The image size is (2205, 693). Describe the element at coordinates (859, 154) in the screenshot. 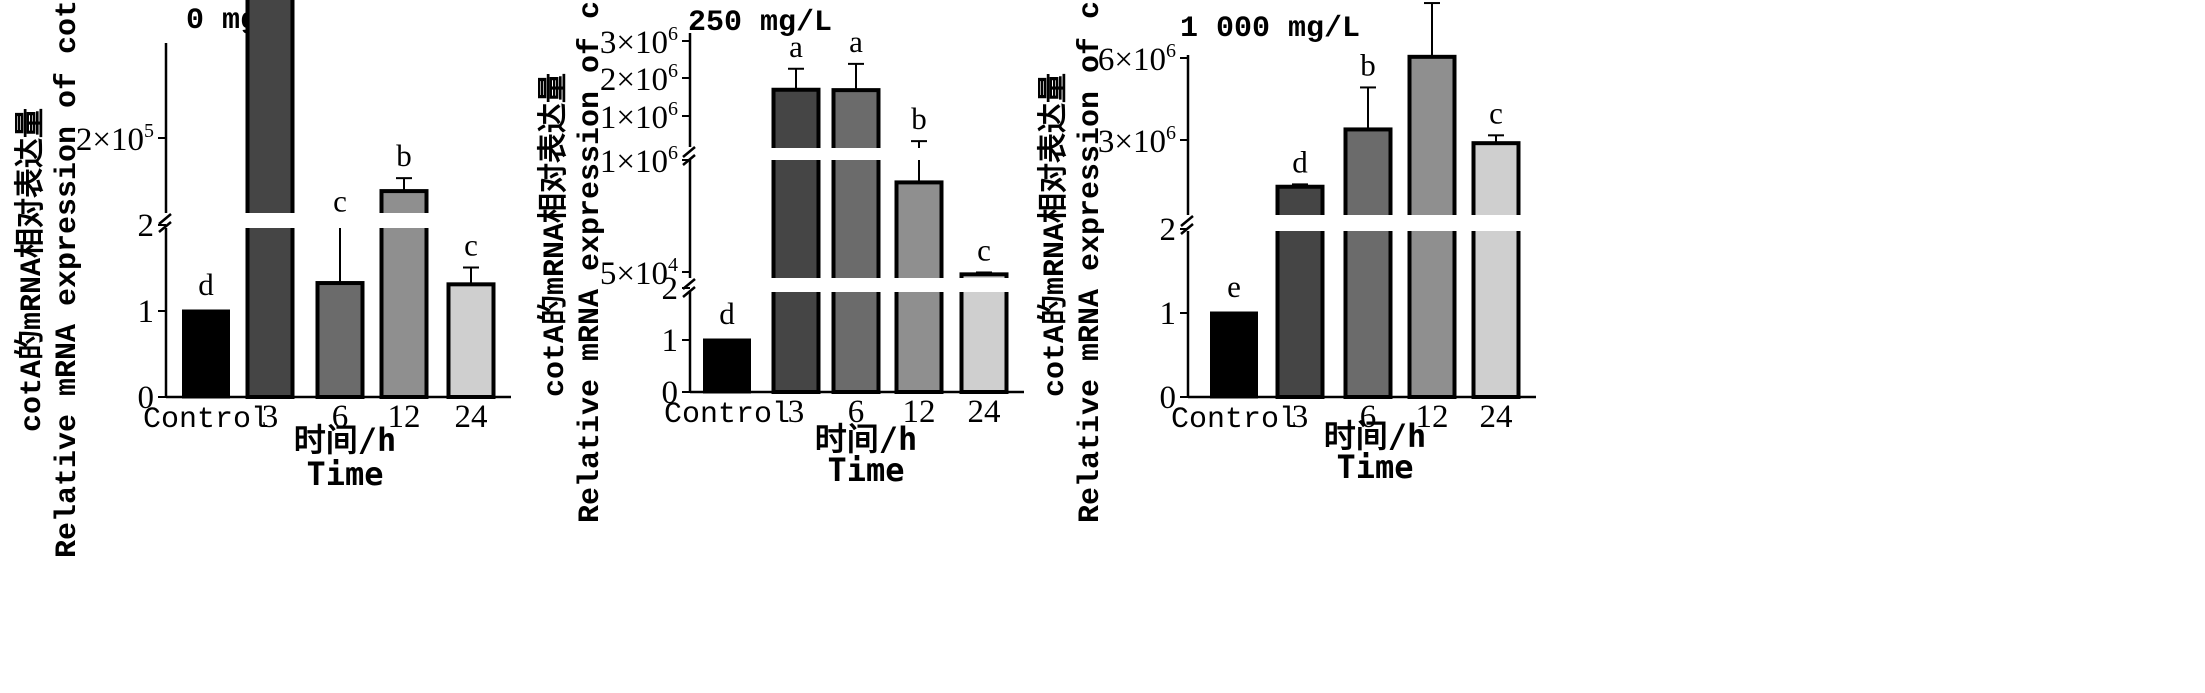

I see `axis-break-band-upper` at that location.